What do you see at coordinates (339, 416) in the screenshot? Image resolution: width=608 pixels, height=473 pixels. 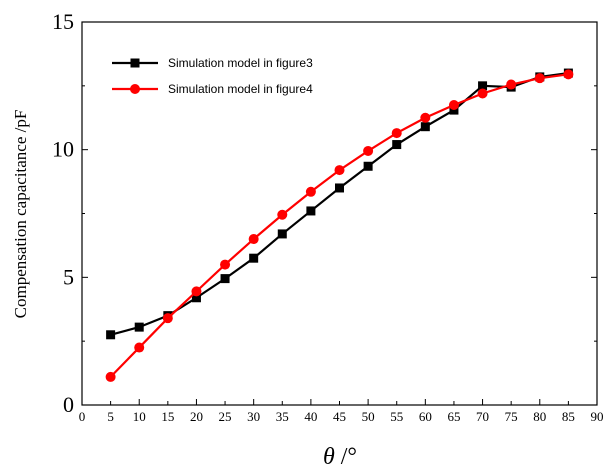 I see `x-tick-label: 45` at bounding box center [339, 416].